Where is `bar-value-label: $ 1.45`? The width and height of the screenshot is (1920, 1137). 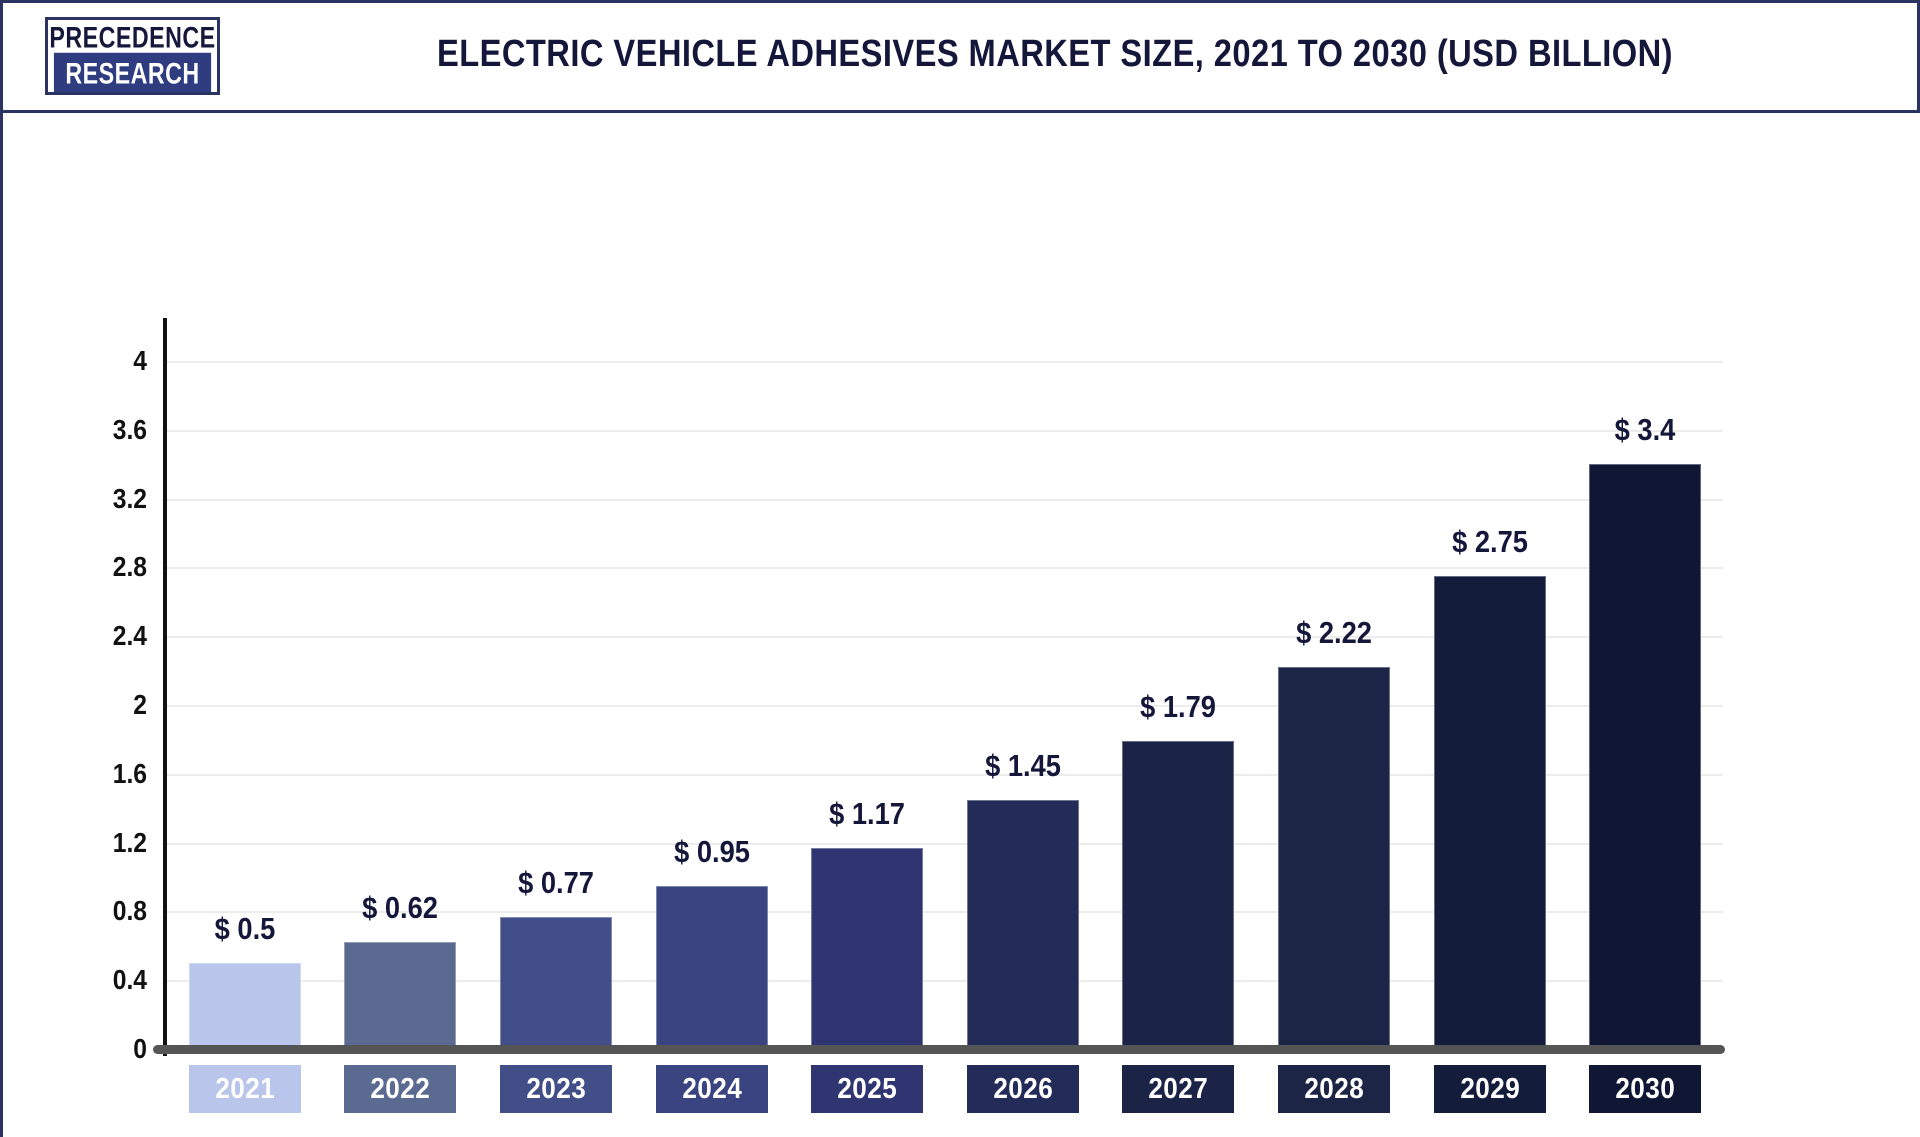
bar-value-label: $ 1.45 is located at coordinates (1023, 765).